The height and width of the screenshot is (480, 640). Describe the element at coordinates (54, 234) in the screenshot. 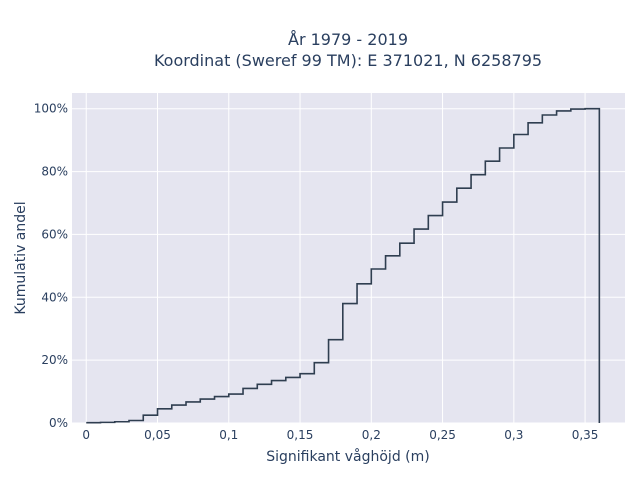

I see `y-tick-label: 60%` at that location.